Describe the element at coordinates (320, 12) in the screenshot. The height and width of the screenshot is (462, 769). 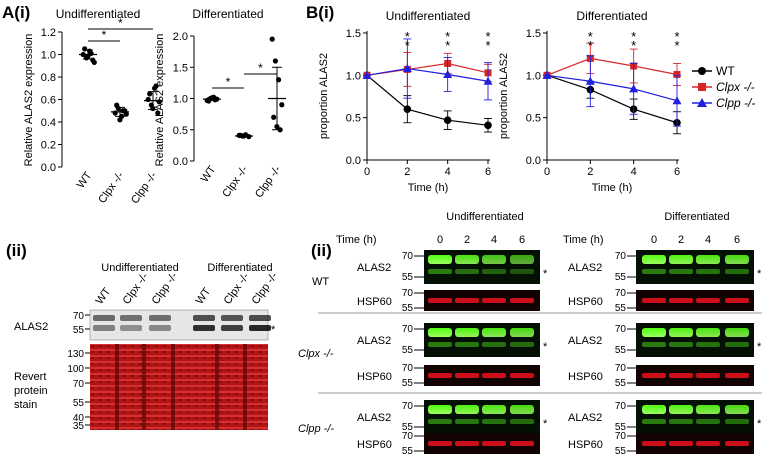
I see `panel-label-b: B(i)` at that location.